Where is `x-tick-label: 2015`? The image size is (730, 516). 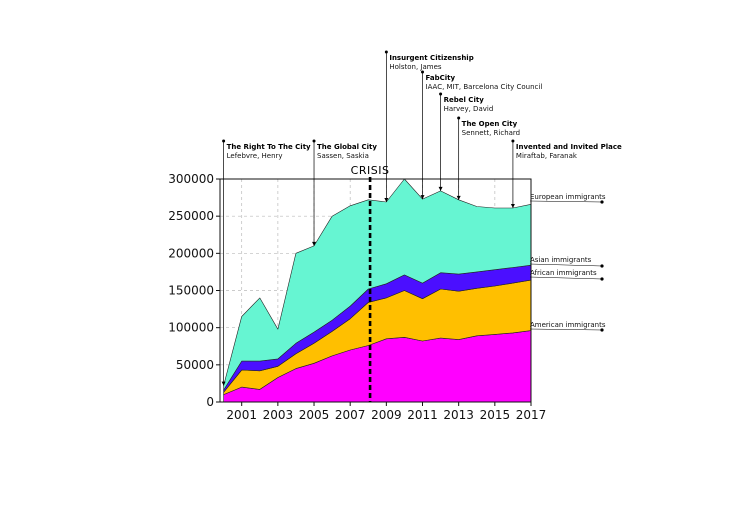 x-tick-label: 2015 is located at coordinates (495, 415).